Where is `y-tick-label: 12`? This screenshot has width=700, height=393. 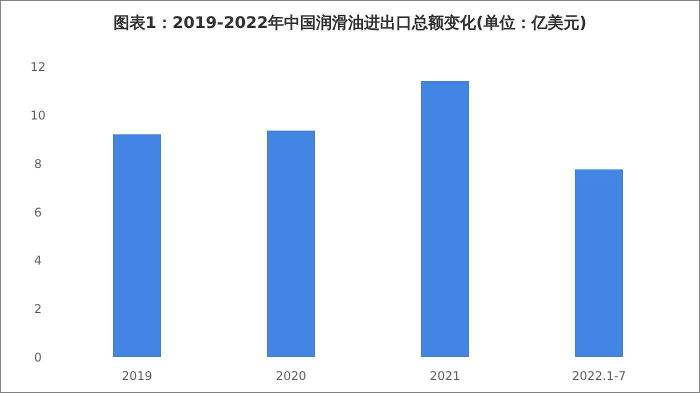
y-tick-label: 12 is located at coordinates (38, 67).